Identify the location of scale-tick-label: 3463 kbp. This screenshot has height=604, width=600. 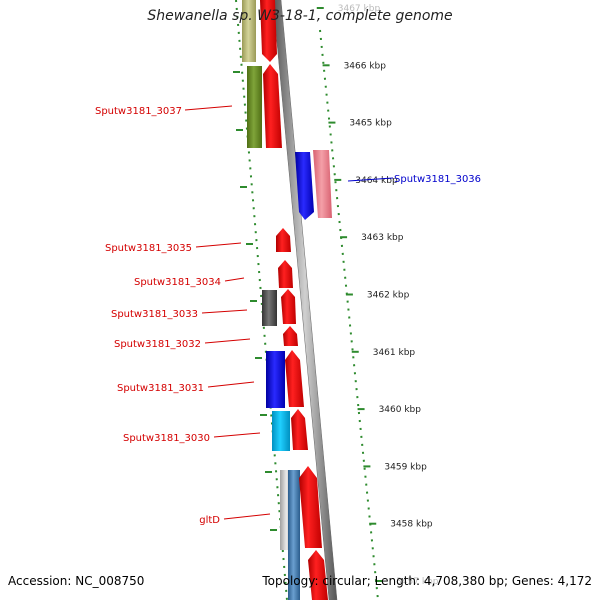
(382, 238).